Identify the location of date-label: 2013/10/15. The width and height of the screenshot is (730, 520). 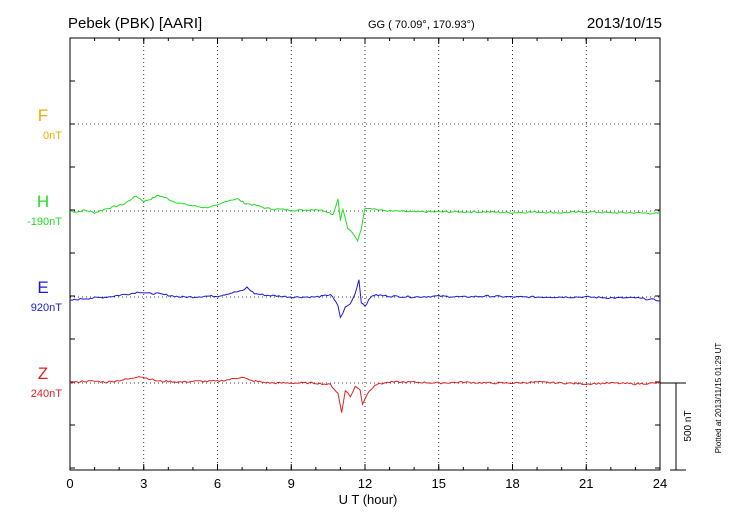
(624, 23).